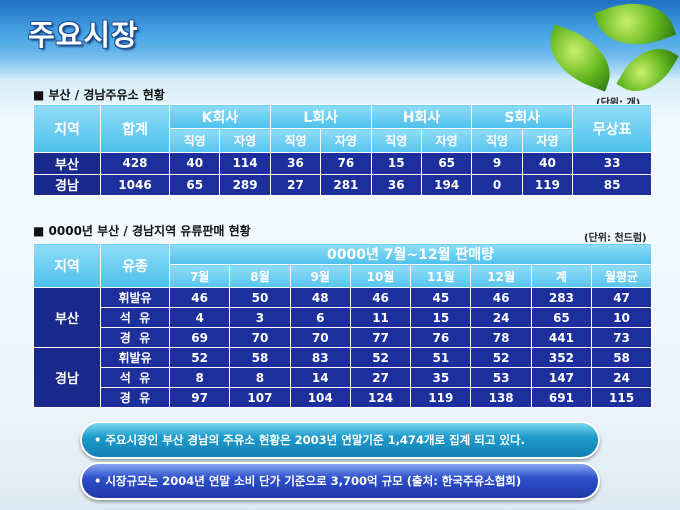 The image size is (680, 510). What do you see at coordinates (561, 397) in the screenshot?
I see `value-cell: 691` at bounding box center [561, 397].